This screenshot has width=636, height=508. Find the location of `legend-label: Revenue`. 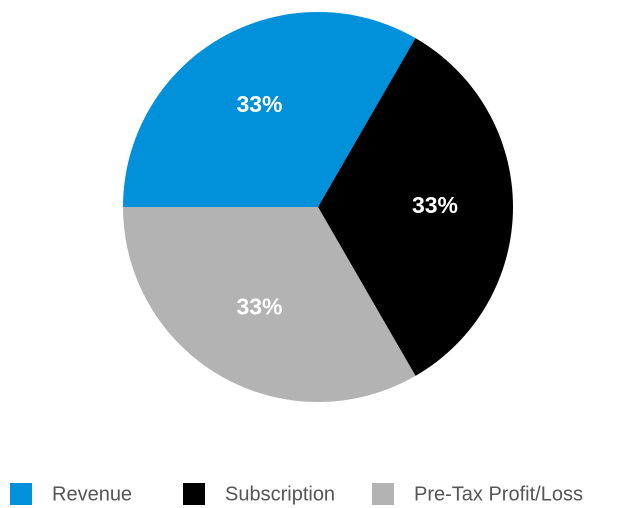

legend-label: Revenue is located at coordinates (92, 494).